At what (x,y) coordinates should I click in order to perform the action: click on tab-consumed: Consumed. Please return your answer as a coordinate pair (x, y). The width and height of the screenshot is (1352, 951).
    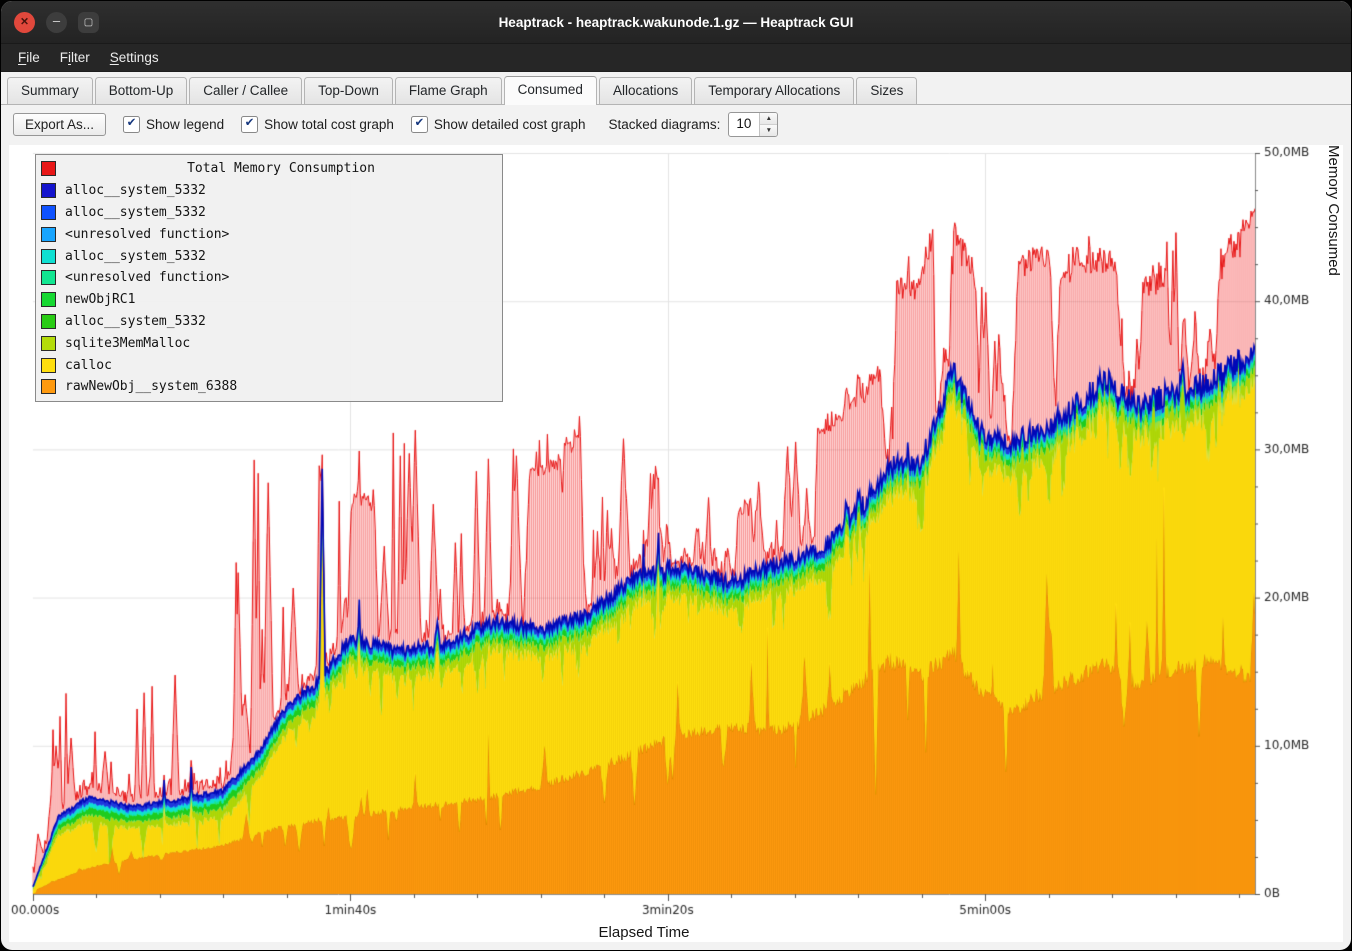
    Looking at the image, I should click on (550, 90).